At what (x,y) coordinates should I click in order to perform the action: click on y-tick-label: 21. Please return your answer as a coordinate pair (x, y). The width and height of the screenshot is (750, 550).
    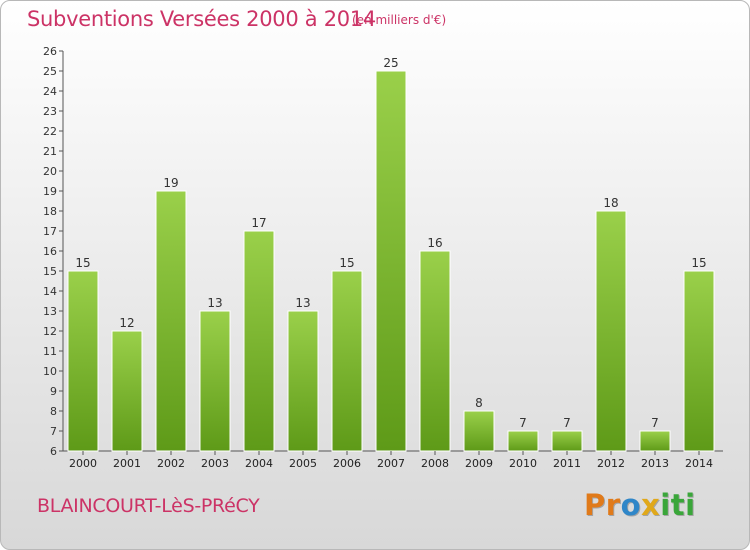
    Looking at the image, I should click on (50, 151).